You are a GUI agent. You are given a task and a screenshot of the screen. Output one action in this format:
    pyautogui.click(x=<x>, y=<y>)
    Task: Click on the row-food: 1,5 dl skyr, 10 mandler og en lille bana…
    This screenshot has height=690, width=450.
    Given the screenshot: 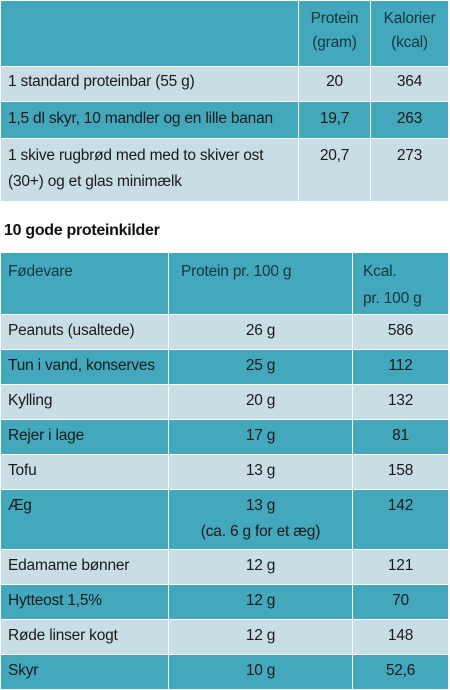 What is the action you would take?
    pyautogui.click(x=149, y=120)
    